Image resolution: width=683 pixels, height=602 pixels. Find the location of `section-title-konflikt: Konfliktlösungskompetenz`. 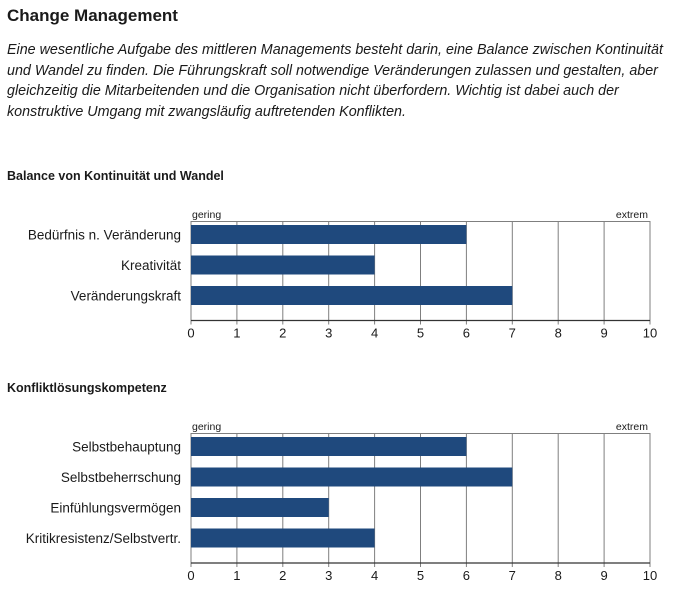

section-title-konflikt: Konfliktlösungskompetenz is located at coordinates (87, 388).